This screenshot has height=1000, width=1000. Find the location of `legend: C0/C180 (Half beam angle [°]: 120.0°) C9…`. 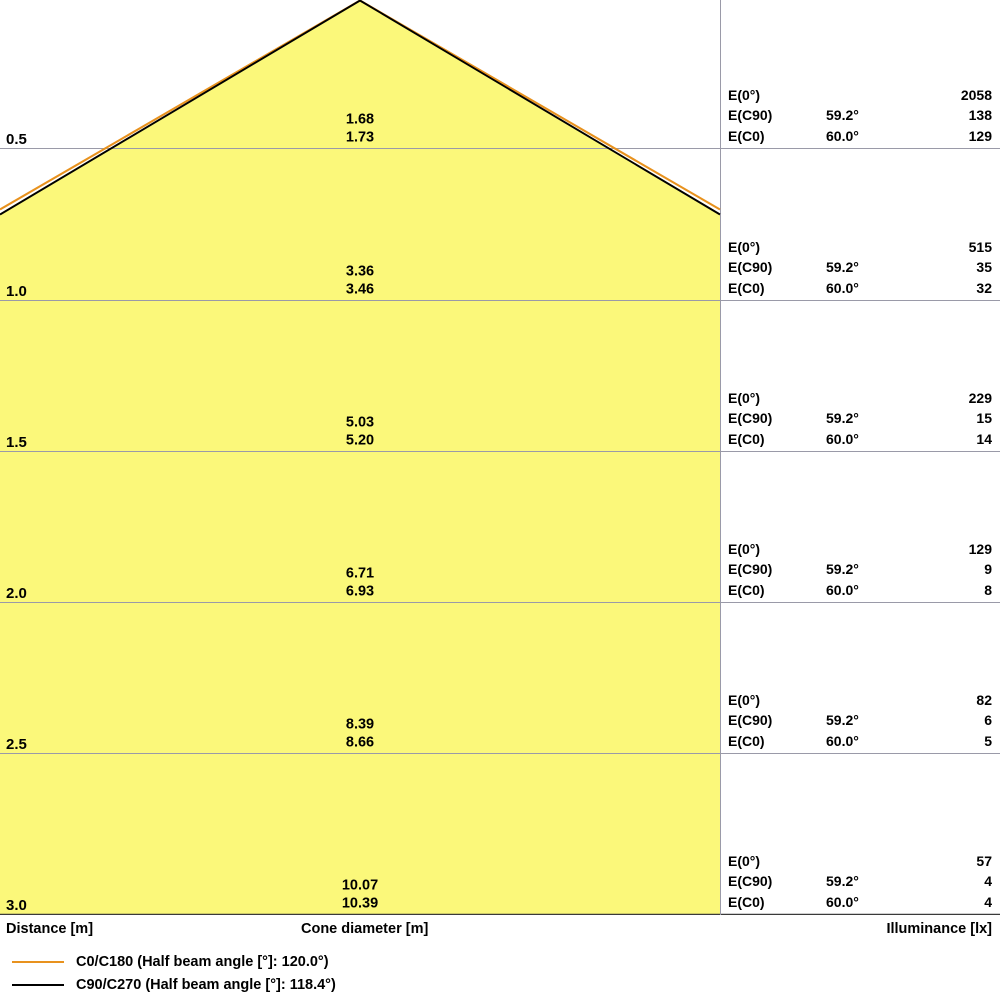

legend: C0/C180 (Half beam angle [°]: 120.0°) C9… is located at coordinates (500, 973).